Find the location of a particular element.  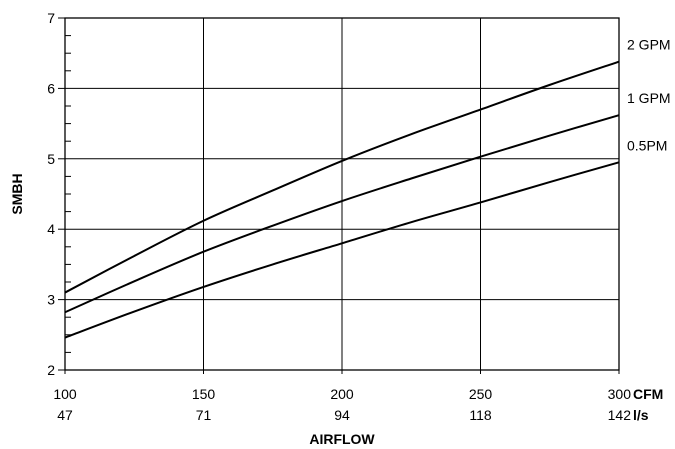

y-tick-label-4: 4 is located at coordinates (51, 229).